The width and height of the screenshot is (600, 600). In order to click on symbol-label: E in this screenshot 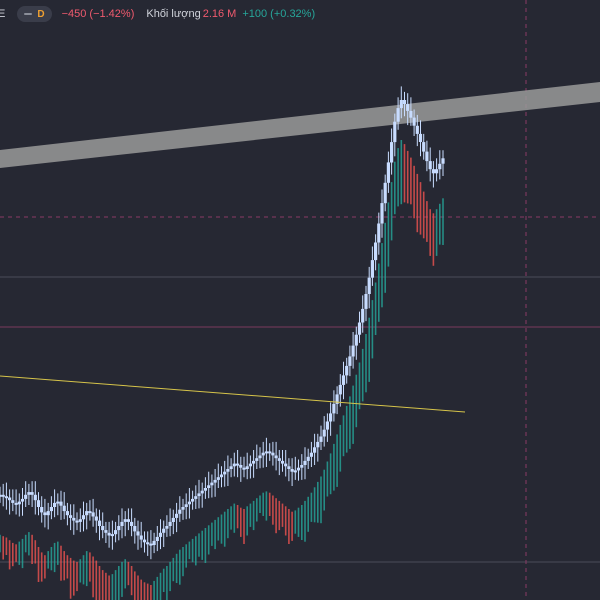, I will do `click(3, 14)`.